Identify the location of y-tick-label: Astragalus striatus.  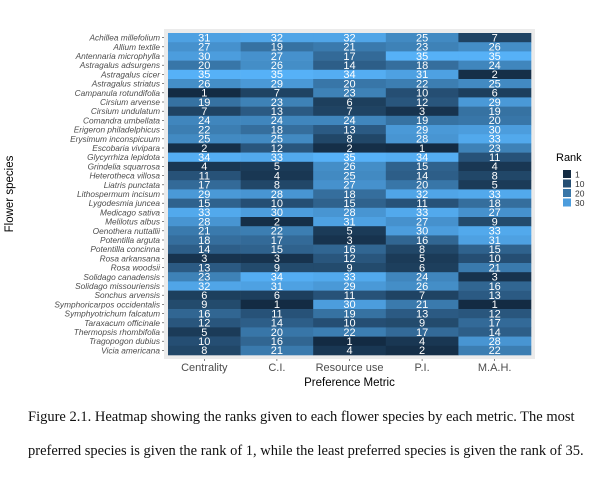
(125, 84).